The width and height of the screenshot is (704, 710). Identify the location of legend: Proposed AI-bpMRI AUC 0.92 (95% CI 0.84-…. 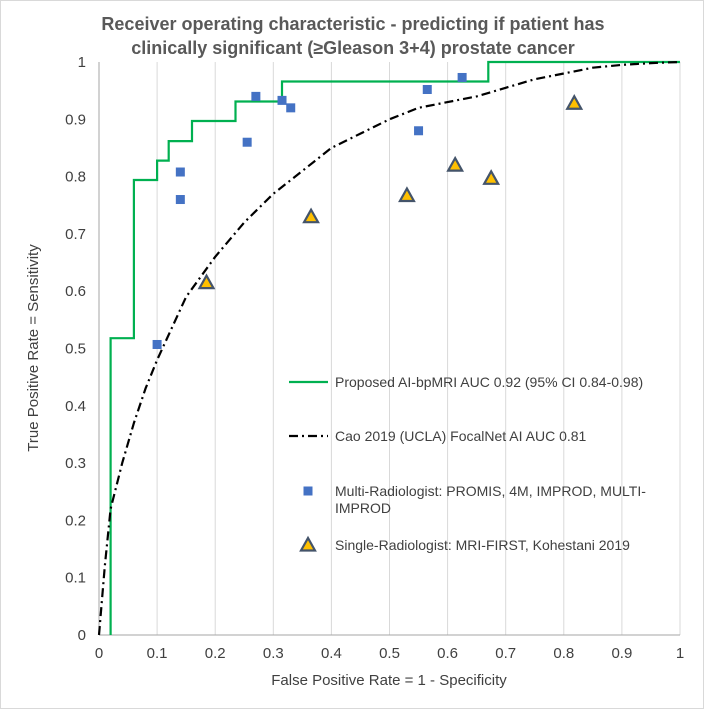
(467, 463).